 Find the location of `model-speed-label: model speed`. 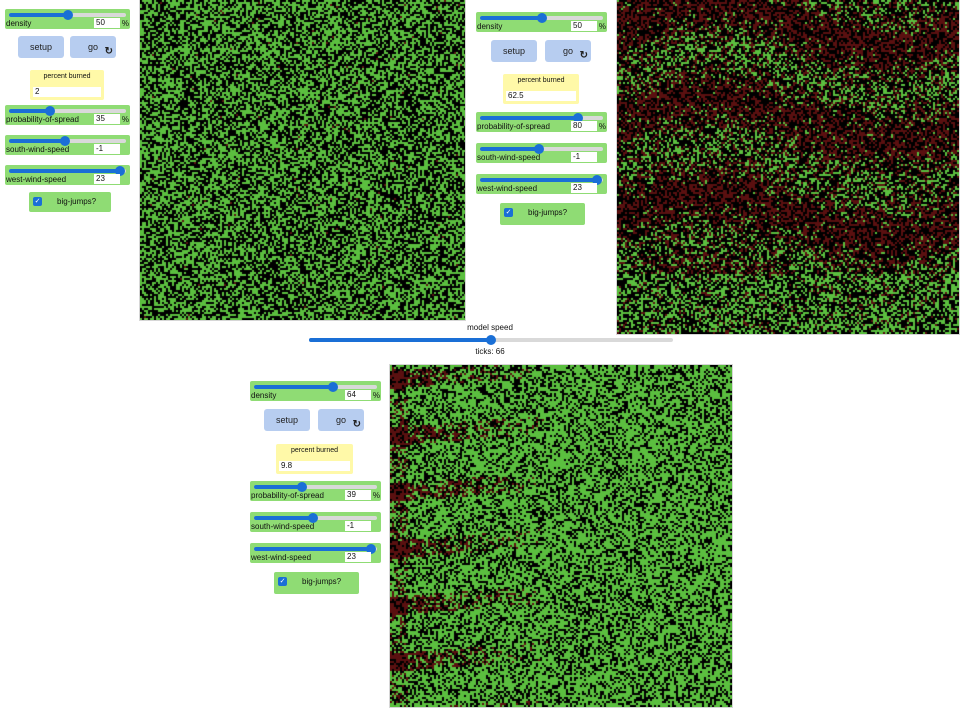

model-speed-label: model speed is located at coordinates (490, 327).